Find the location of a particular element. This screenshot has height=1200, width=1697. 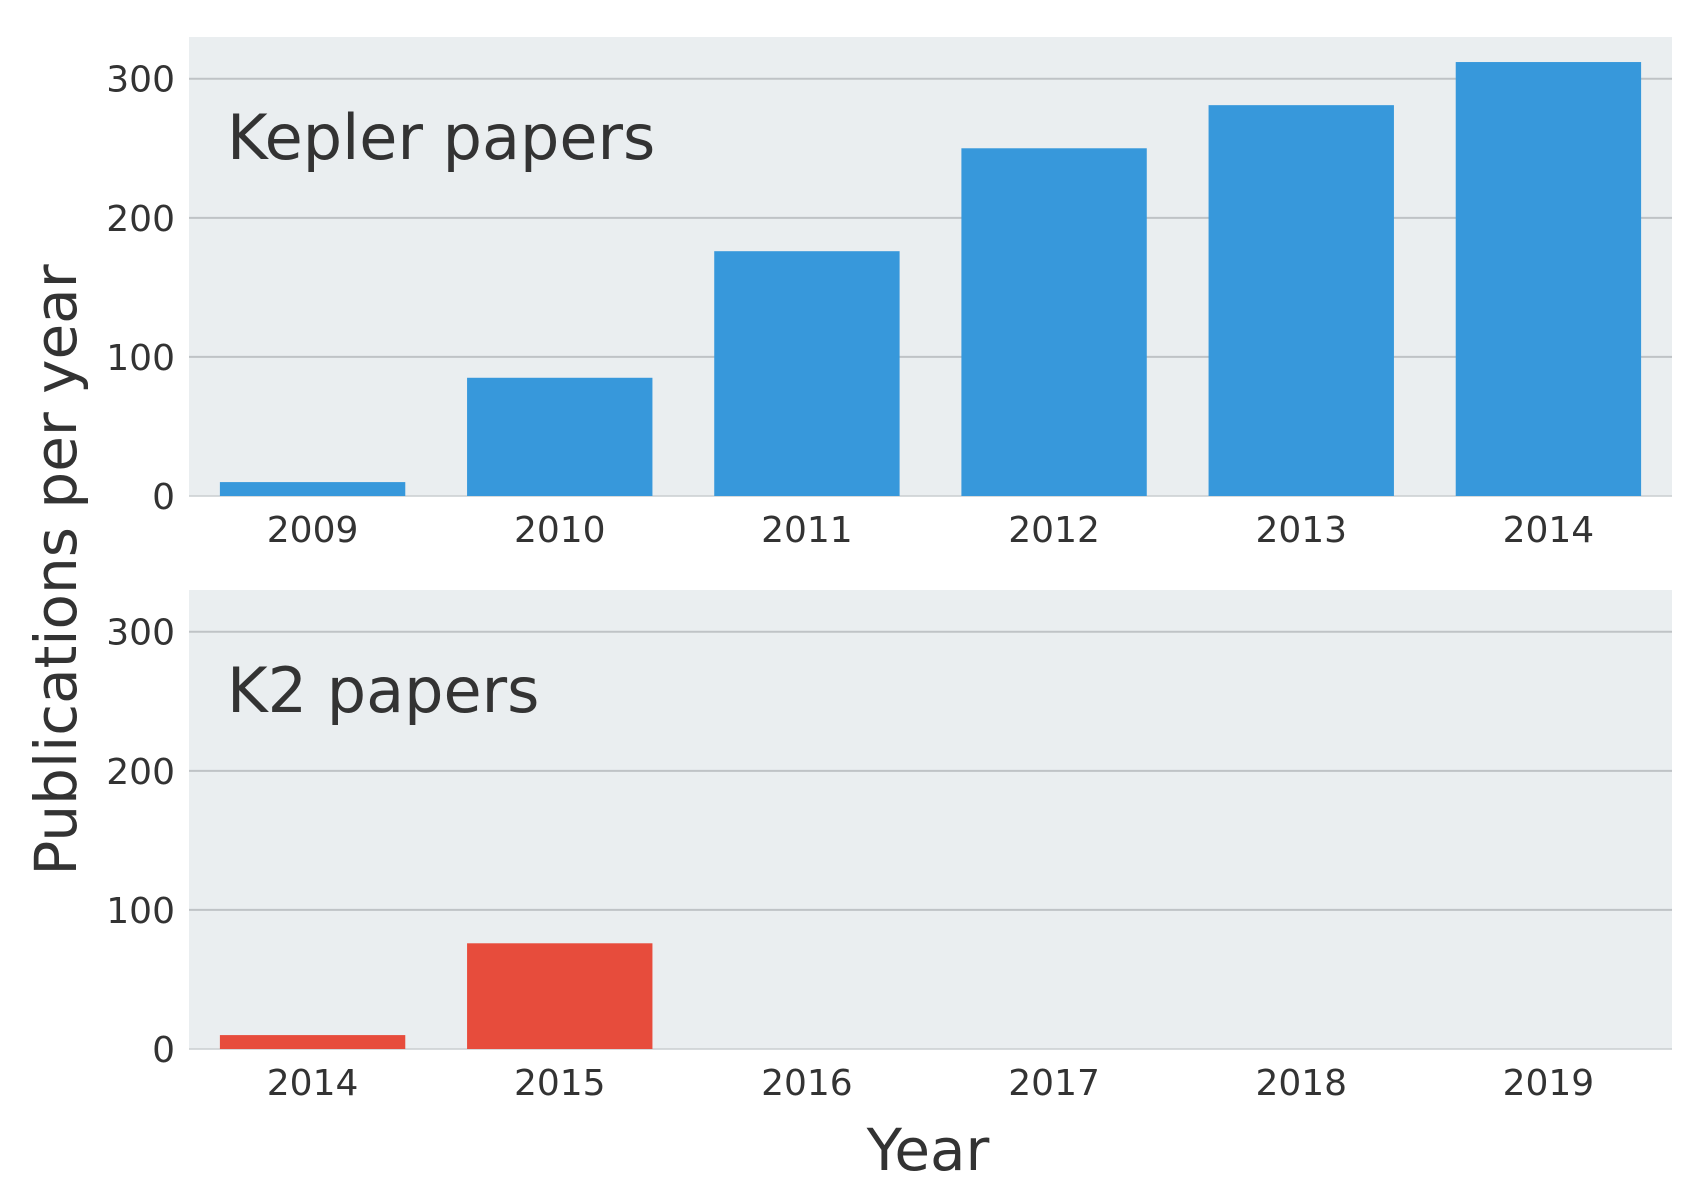

y-axis-title: Publications per year is located at coordinates (56, 569).